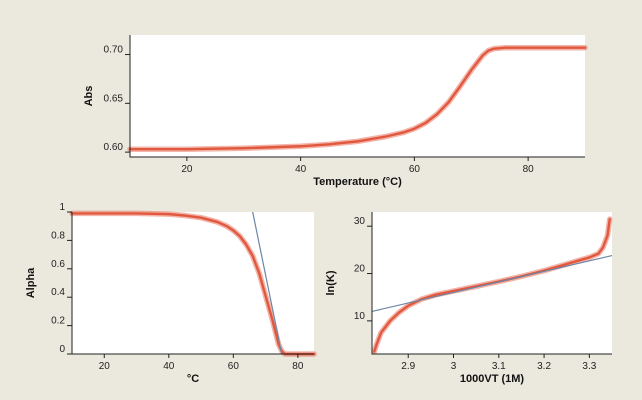  What do you see at coordinates (114, 98) in the screenshot?
I see `y-tick-label: 0.65` at bounding box center [114, 98].